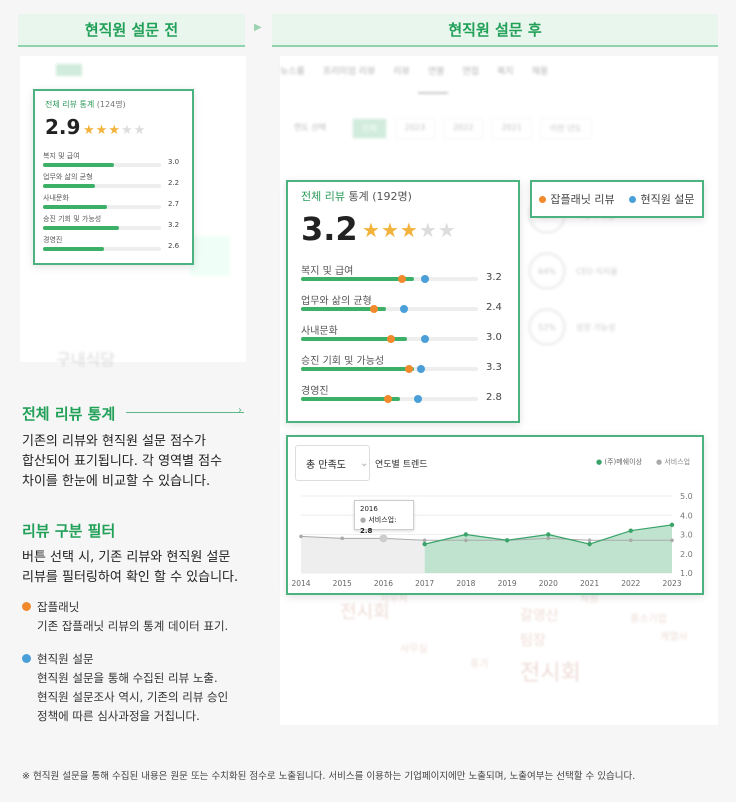 The width and height of the screenshot is (736, 802). I want to click on overall-score: 2.9, so click(63, 127).